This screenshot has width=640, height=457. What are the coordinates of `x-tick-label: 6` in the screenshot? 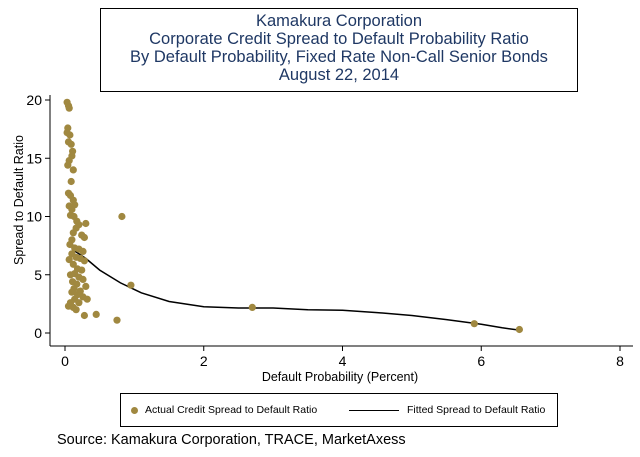 It's located at (481, 361).